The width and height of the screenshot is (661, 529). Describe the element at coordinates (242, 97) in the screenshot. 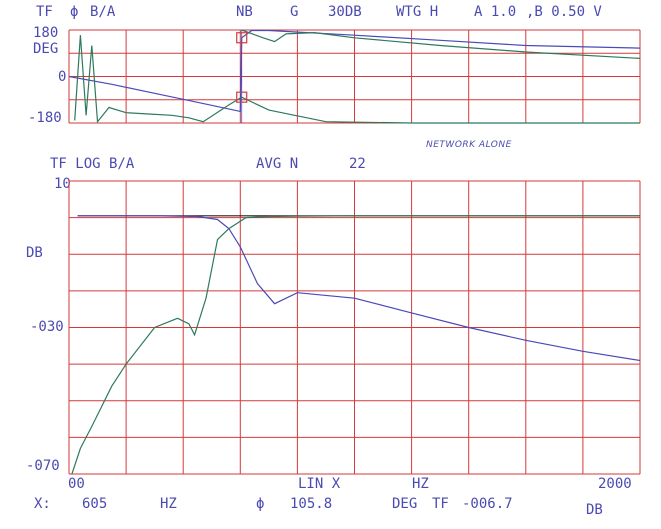

I see `cursor-marker-lower` at that location.